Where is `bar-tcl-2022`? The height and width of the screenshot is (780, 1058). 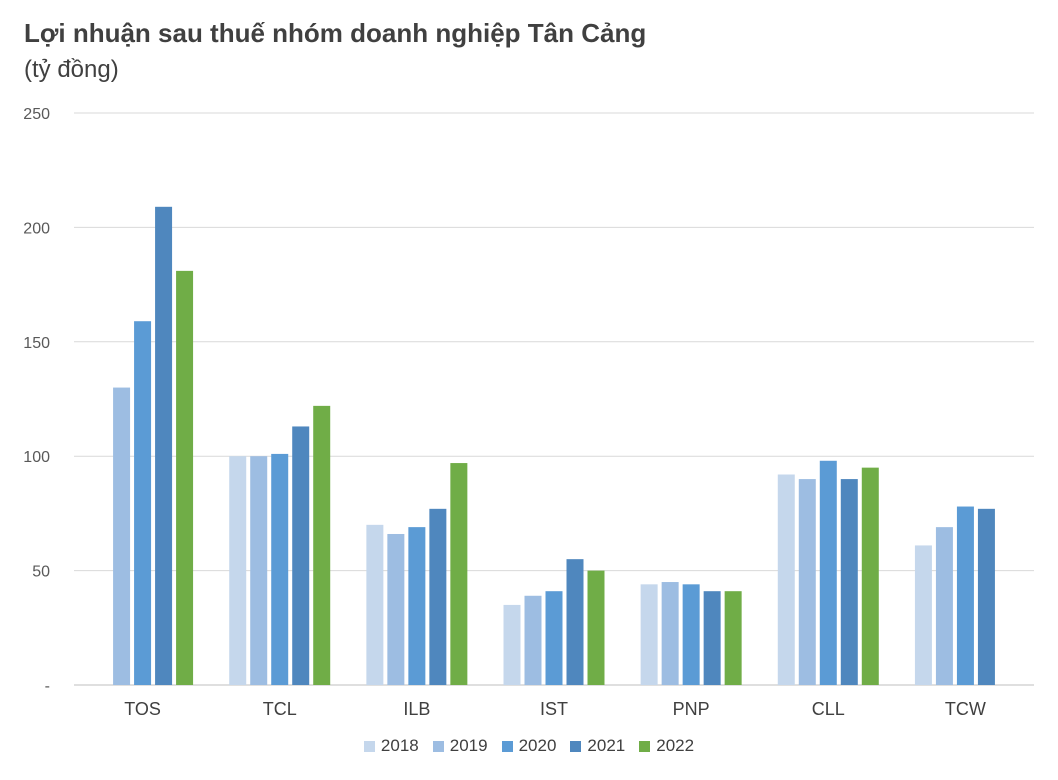
bar-tcl-2022 is located at coordinates (322, 545).